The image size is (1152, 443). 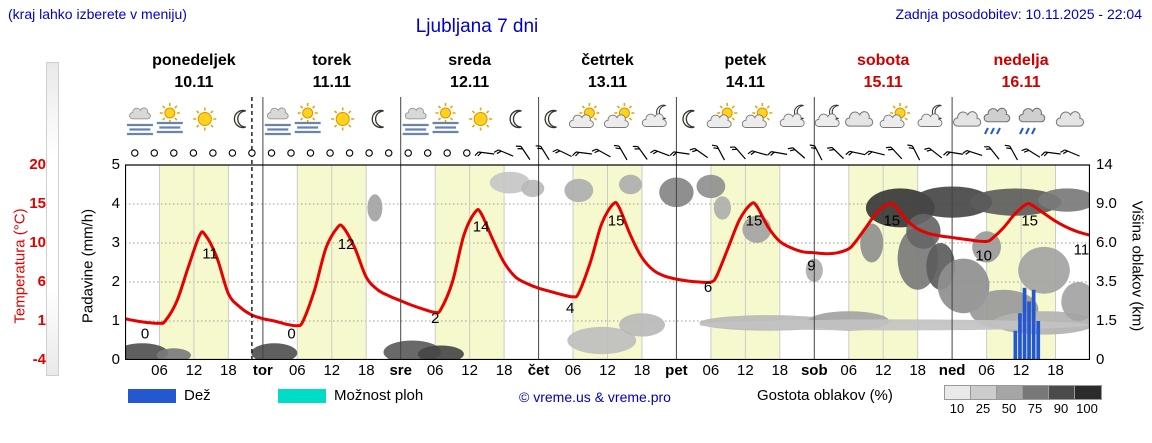 What do you see at coordinates (228, 370) in the screenshot?
I see `x-tick-18-18: 18` at bounding box center [228, 370].